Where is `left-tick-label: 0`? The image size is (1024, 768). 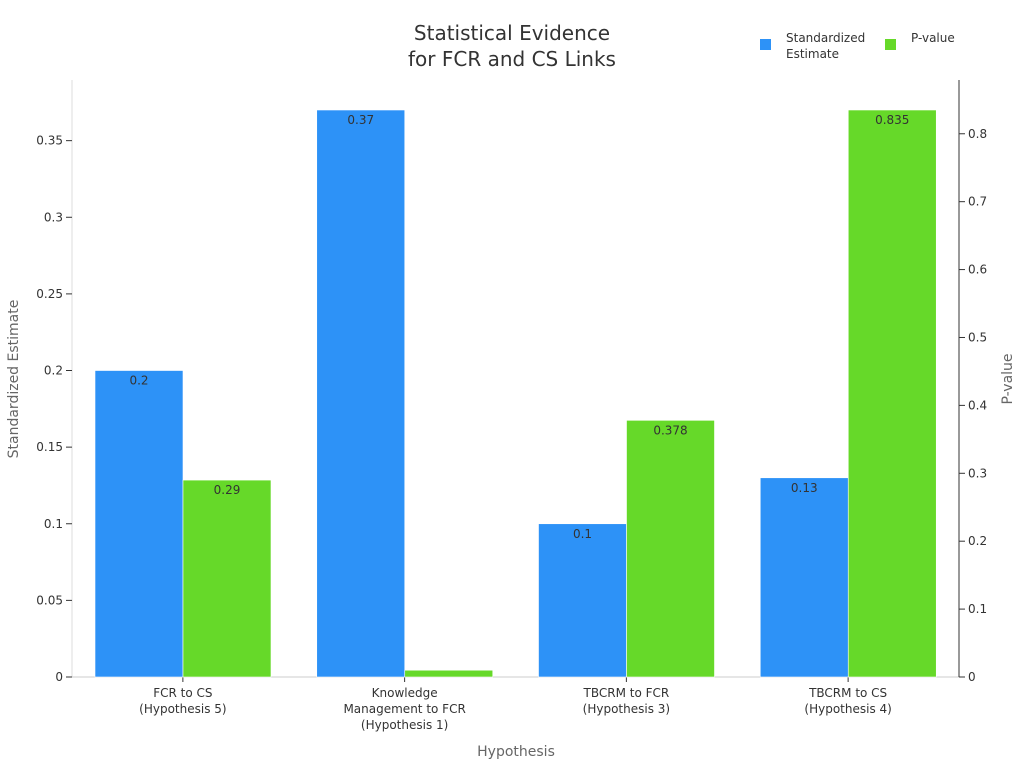
left-tick-label: 0 is located at coordinates (59, 677).